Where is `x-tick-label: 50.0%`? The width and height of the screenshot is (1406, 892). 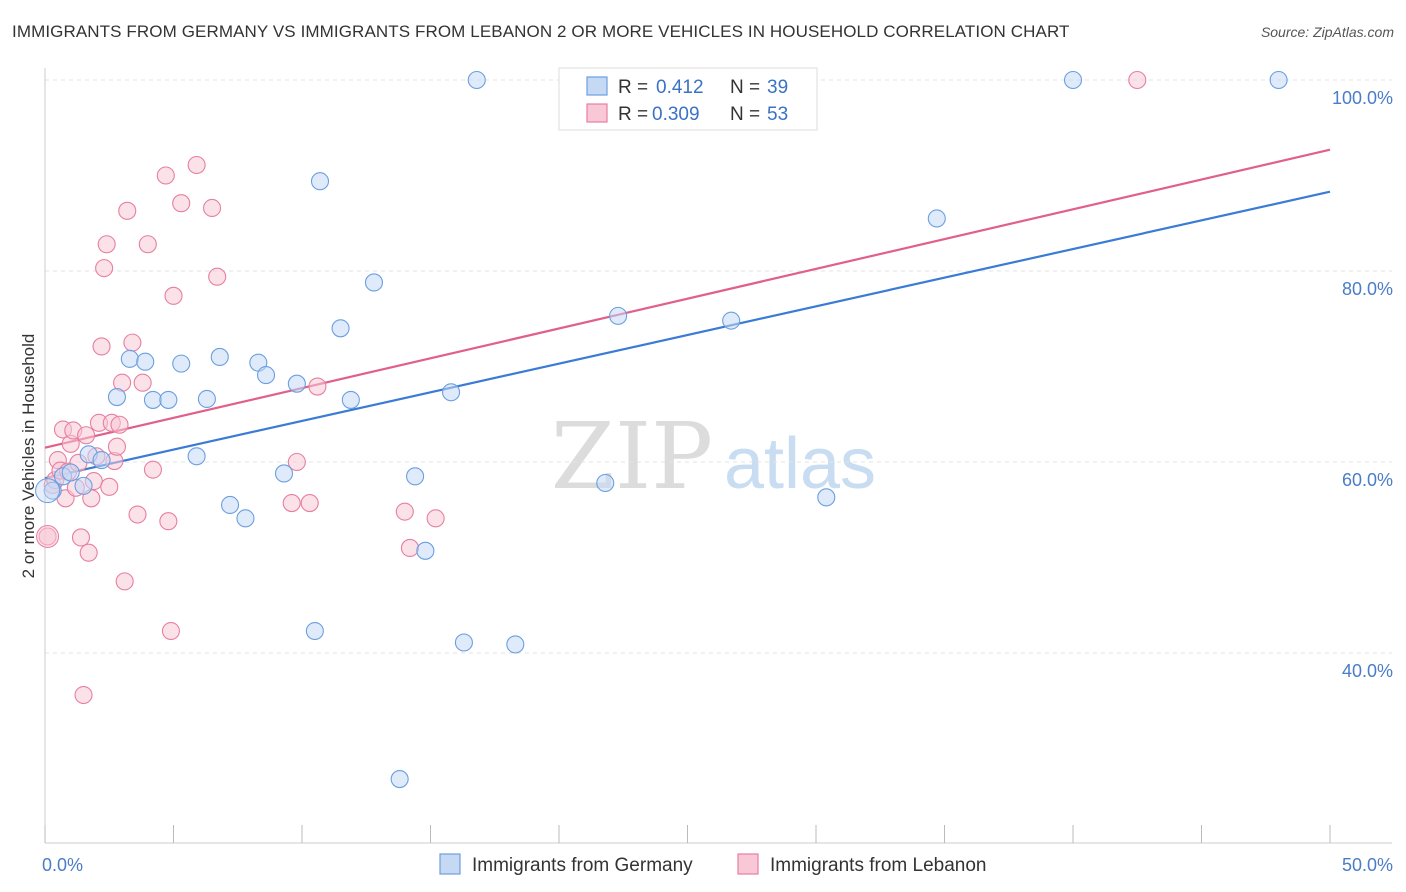
x-tick-label: 50.0% is located at coordinates (1367, 865).